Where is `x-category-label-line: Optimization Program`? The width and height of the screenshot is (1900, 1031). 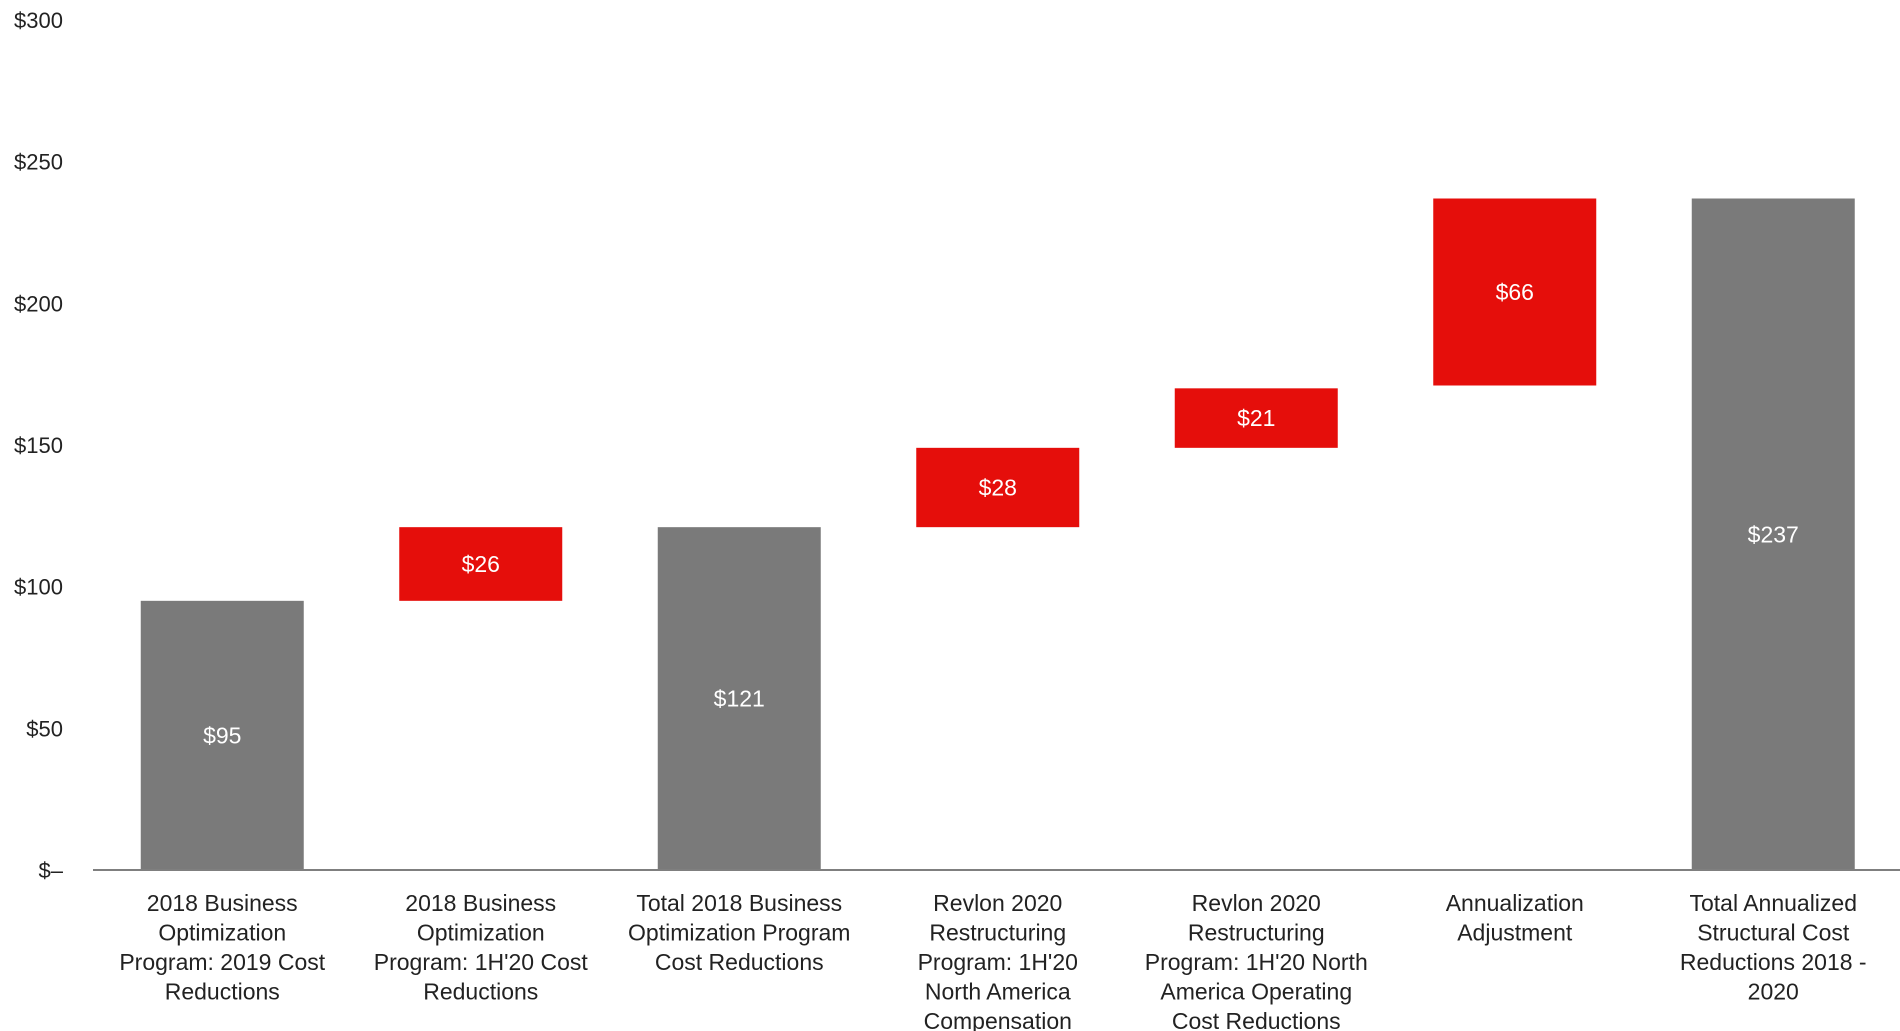
x-category-label-line: Optimization Program is located at coordinates (739, 933).